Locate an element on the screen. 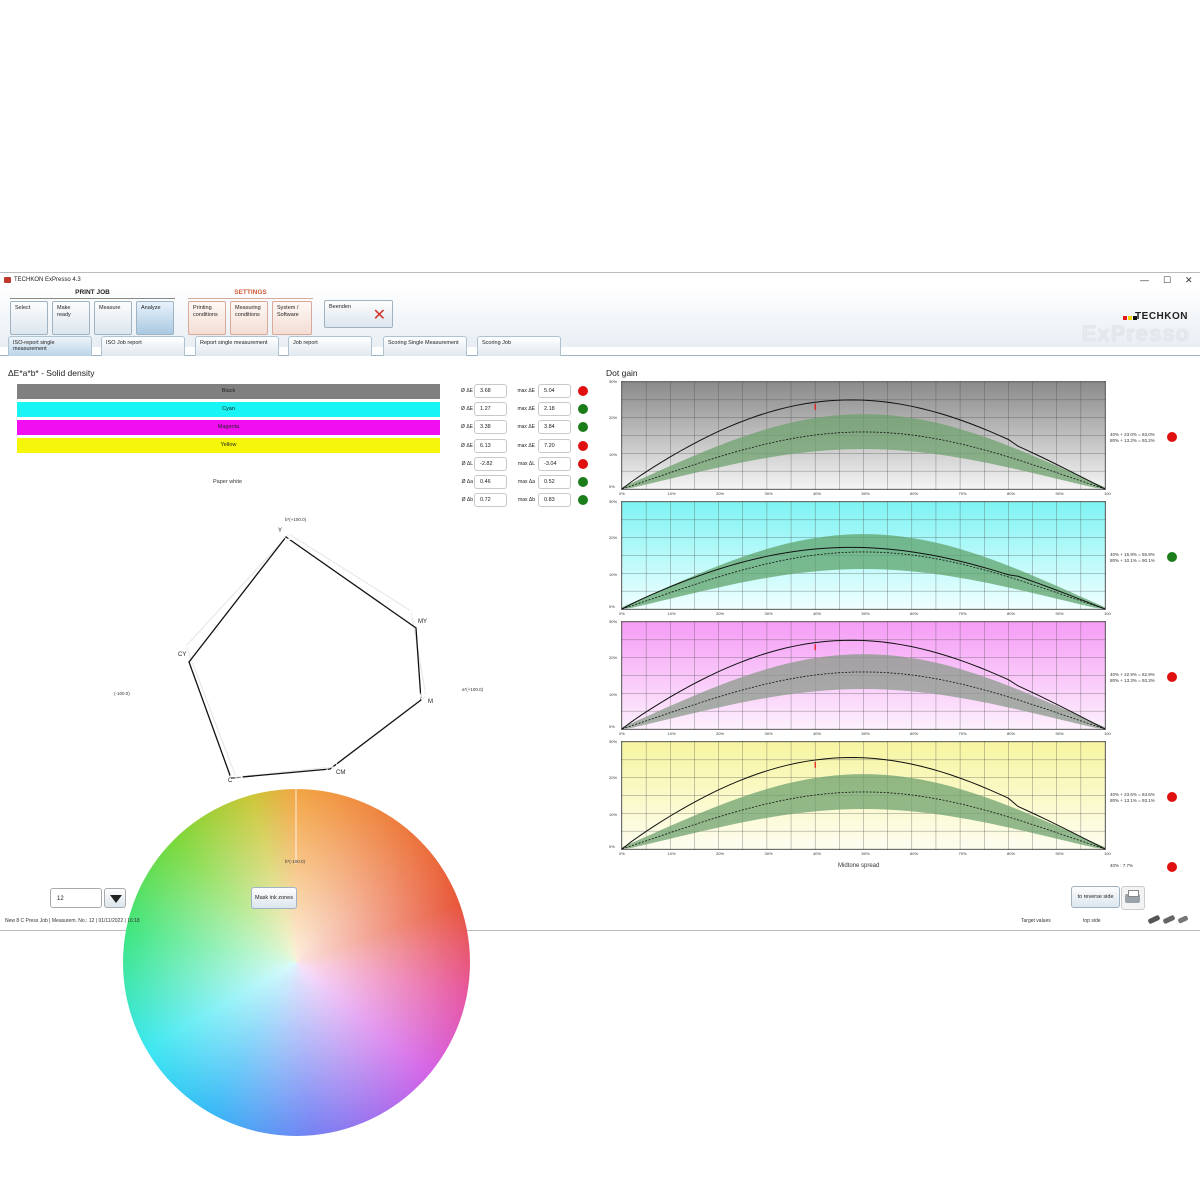 The height and width of the screenshot is (1200, 1200). legend-line-40: 40% + 23.0% = 63.0% is located at coordinates (1132, 434).